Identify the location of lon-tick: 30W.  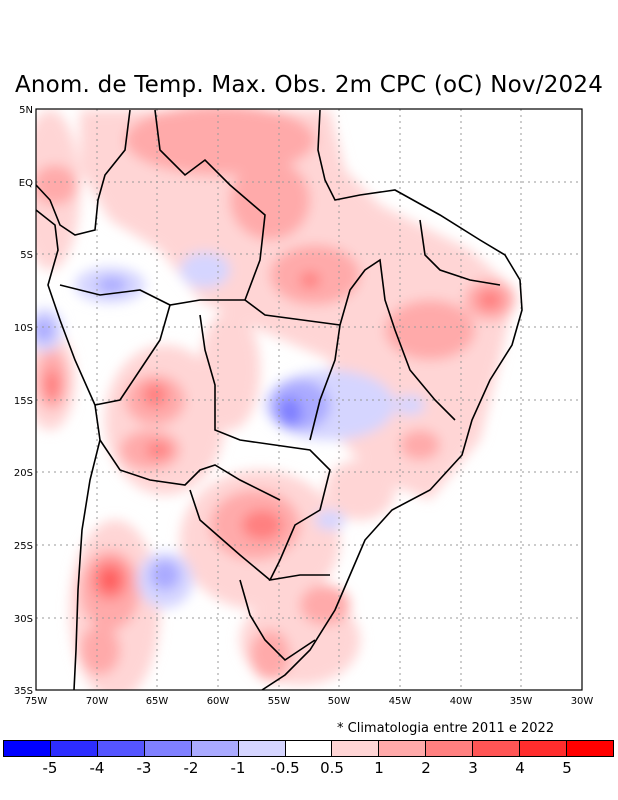
(582, 701).